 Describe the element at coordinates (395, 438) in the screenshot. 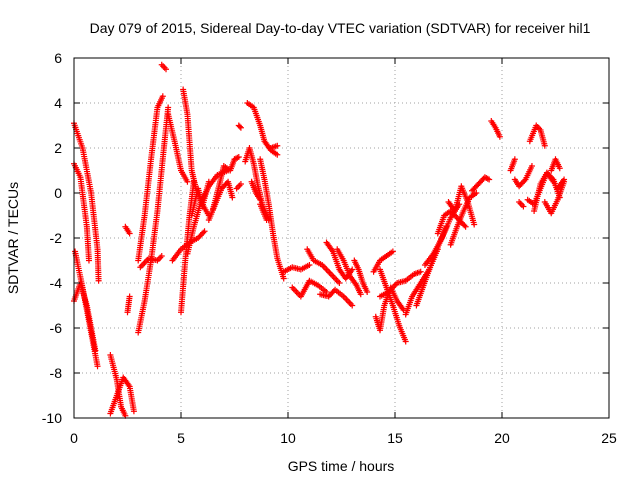

I see `x-tick-label: 15` at that location.